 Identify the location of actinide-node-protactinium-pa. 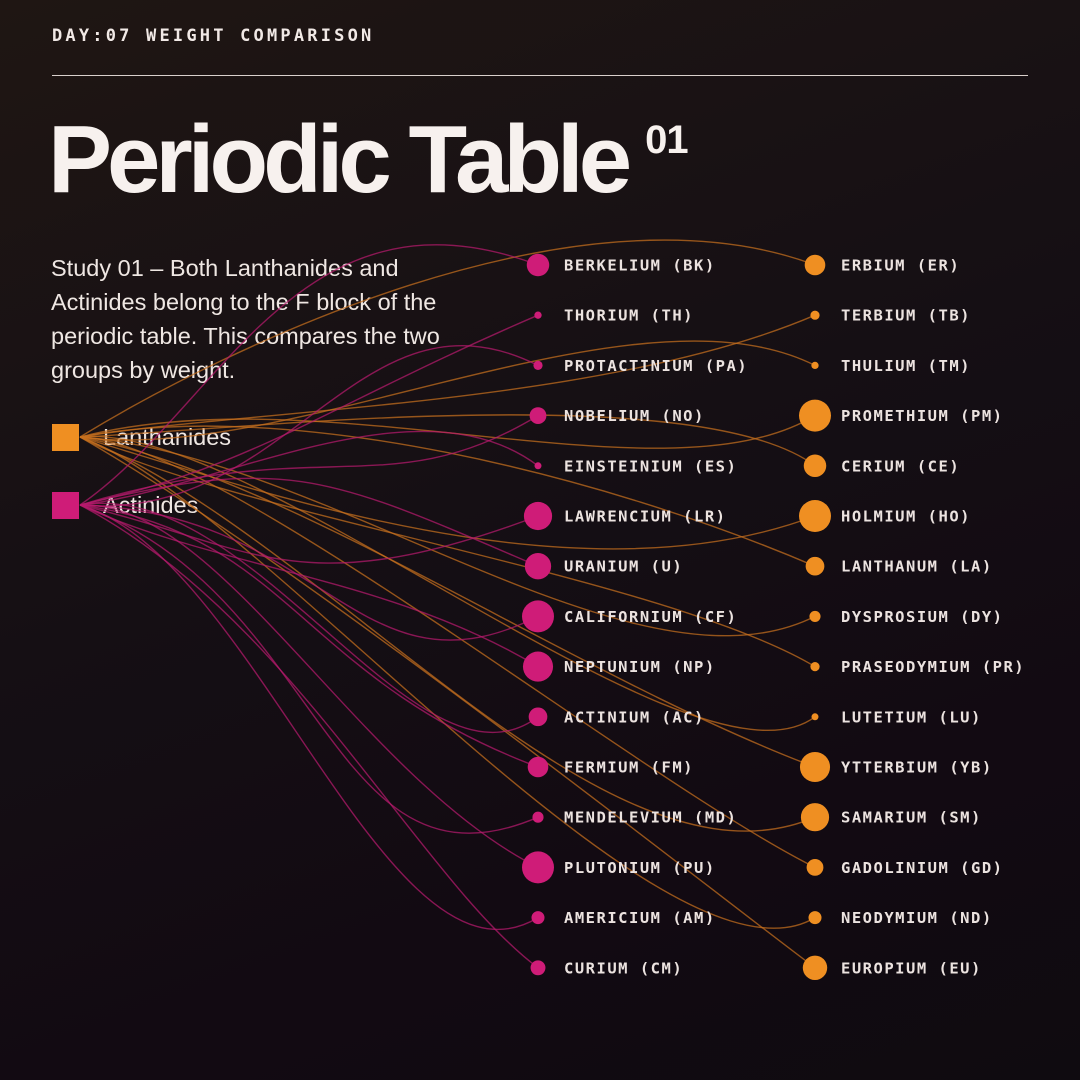
(538, 365).